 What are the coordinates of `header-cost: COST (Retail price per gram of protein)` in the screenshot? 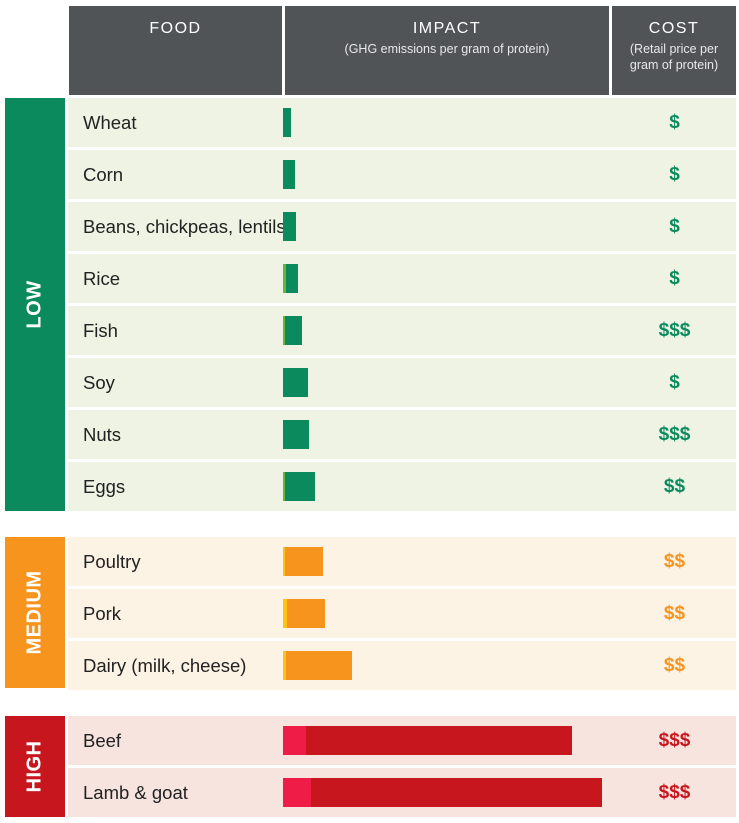 It's located at (674, 50).